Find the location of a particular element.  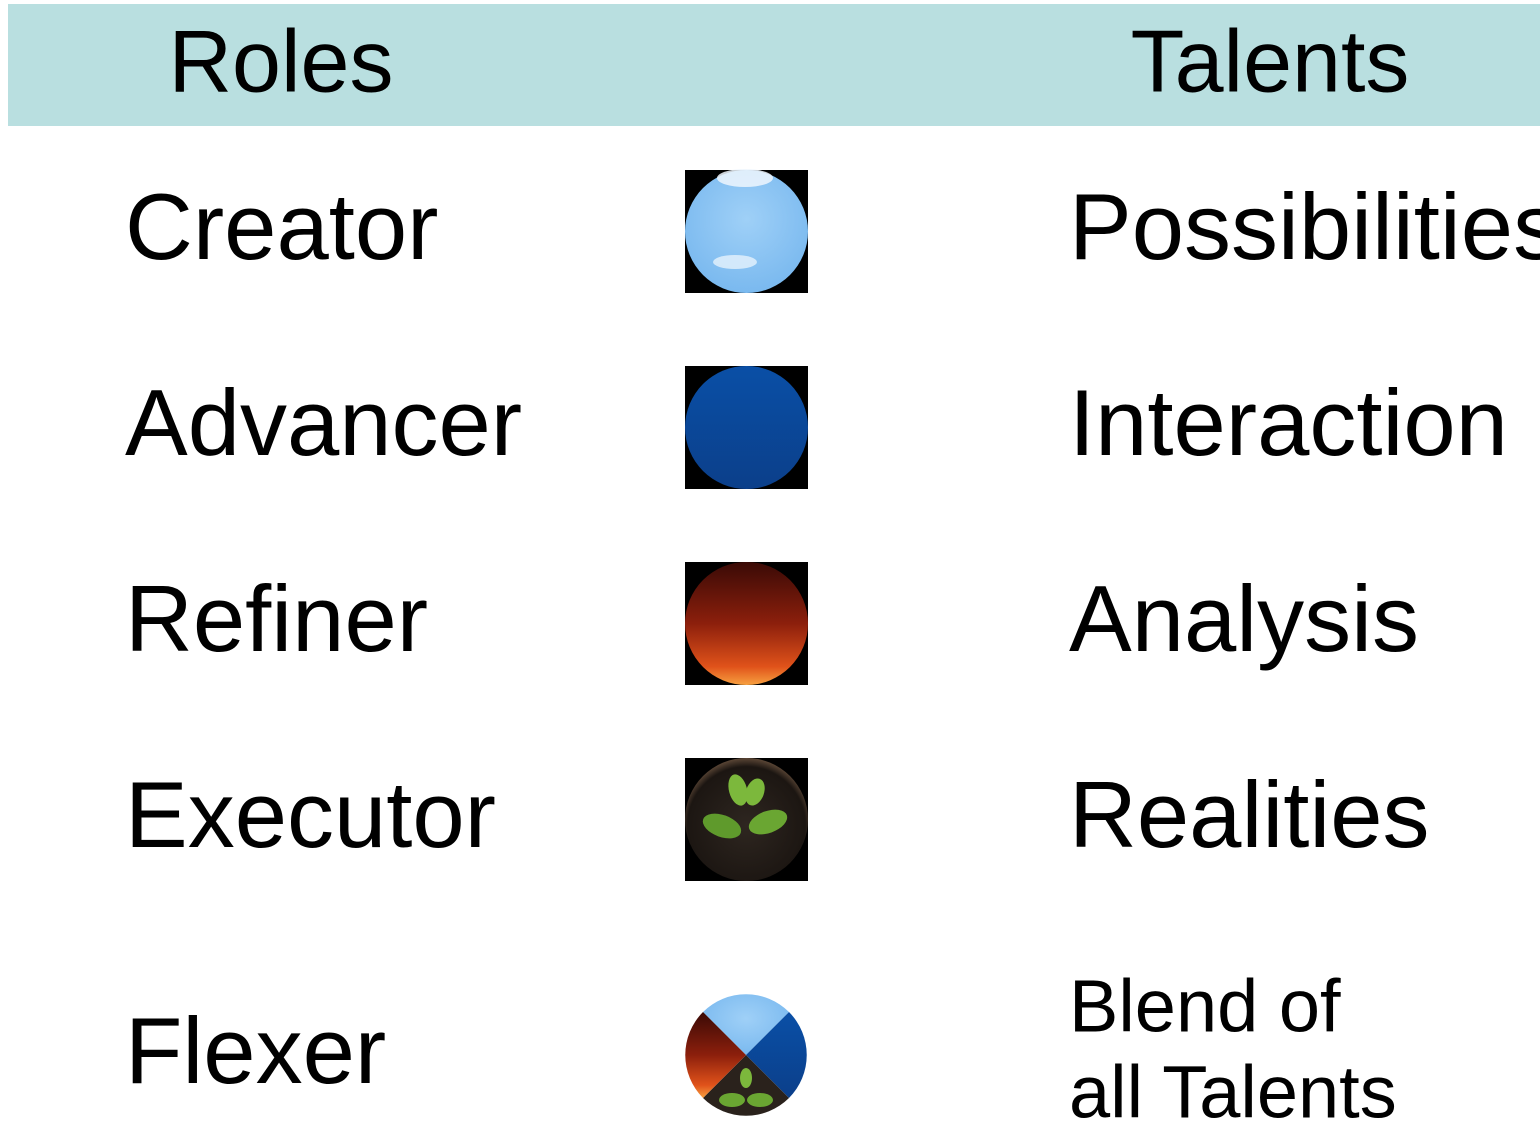

header-band is located at coordinates (774, 65).